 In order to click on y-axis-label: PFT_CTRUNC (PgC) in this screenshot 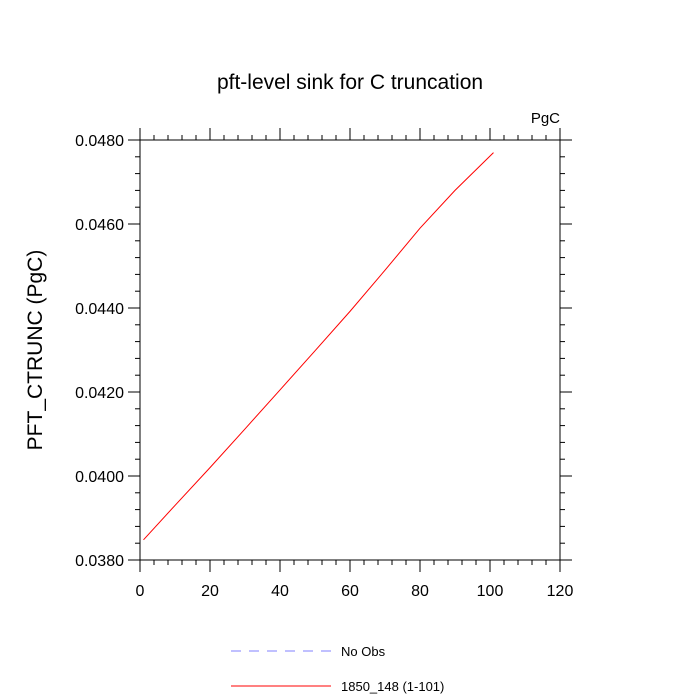, I will do `click(35, 350)`.